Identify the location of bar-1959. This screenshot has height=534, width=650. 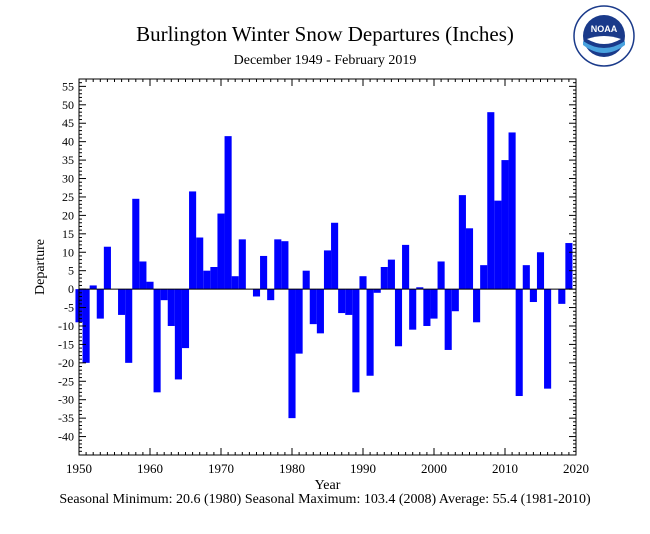
(143, 275).